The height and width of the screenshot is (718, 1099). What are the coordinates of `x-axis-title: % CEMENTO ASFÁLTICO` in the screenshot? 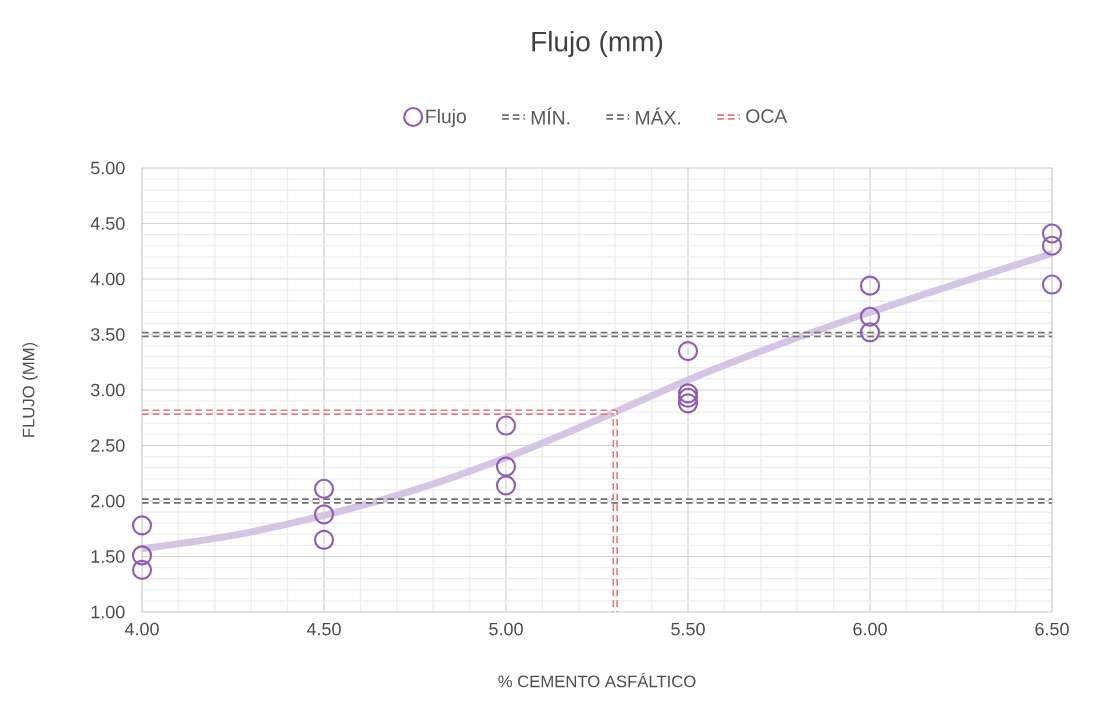 It's located at (597, 680).